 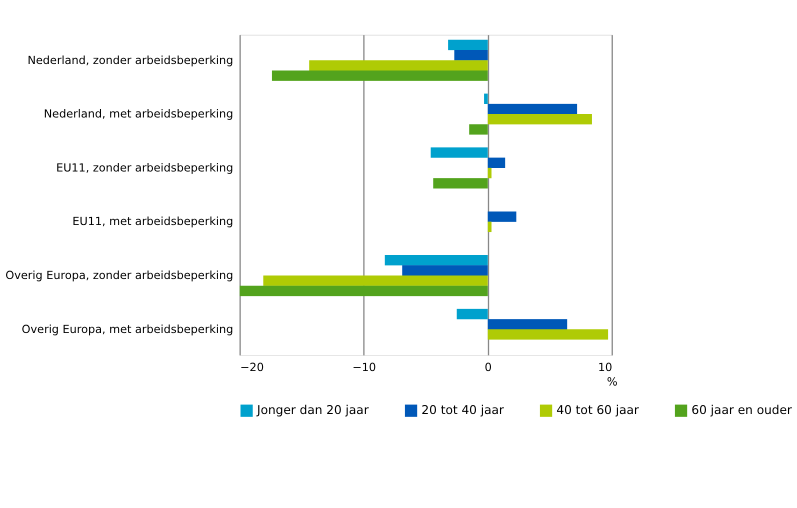 I want to click on y-tick-label: Nederland, zonder arbeidsbeperking, so click(x=130, y=60).